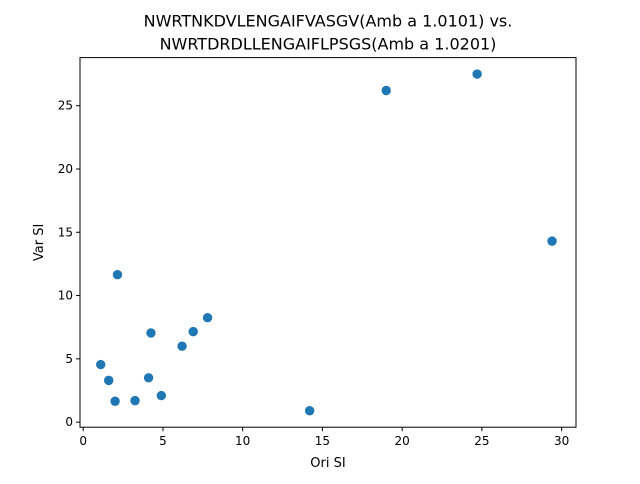  What do you see at coordinates (328, 44) in the screenshot?
I see `chart-title-line-2: NWRTDRDLLENGAIFLPSGS(Amb a 1.0201)` at bounding box center [328, 44].